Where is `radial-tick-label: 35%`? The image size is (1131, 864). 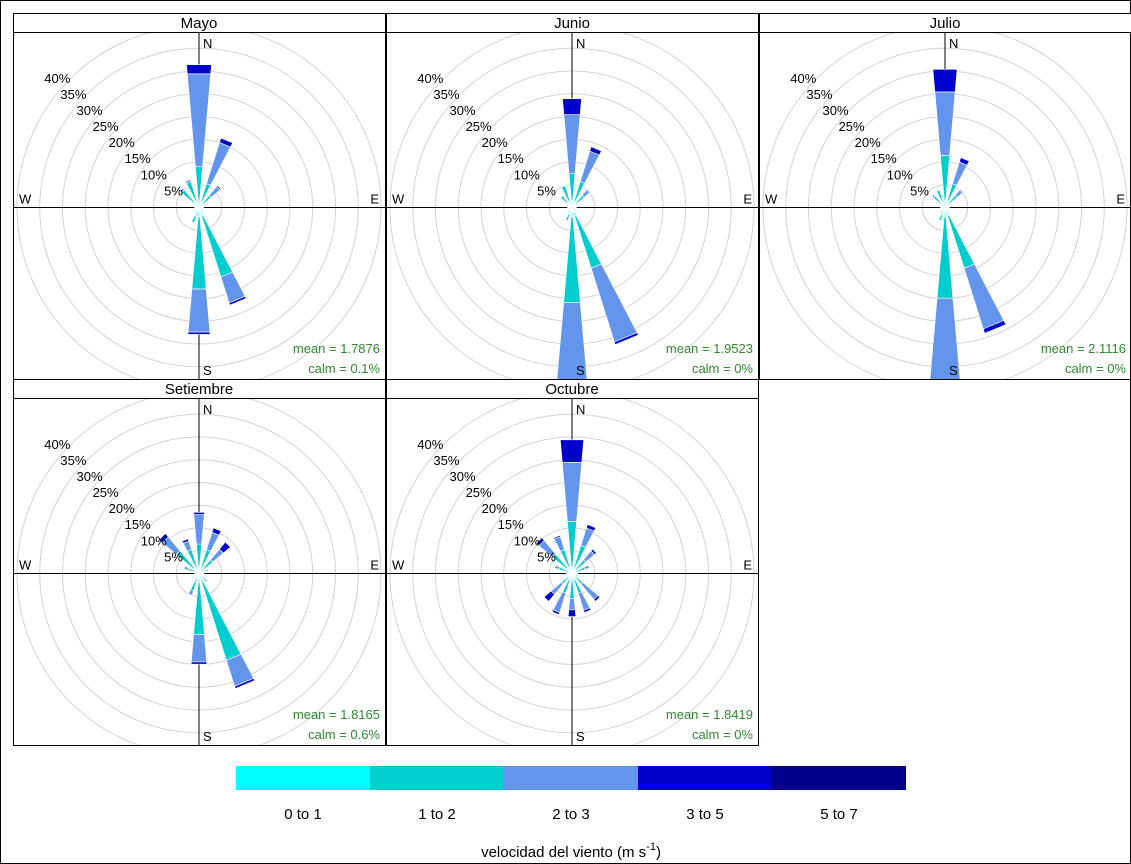
radial-tick-label: 35% is located at coordinates (446, 94).